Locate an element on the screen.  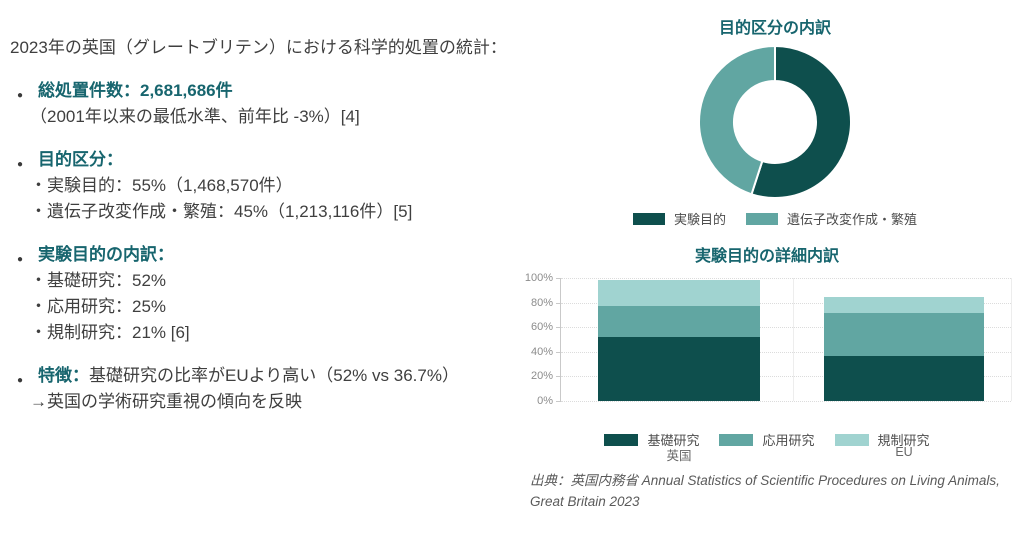
bullet-line: →英国の学術研究重視の傾向を反映 is located at coordinates (166, 401).